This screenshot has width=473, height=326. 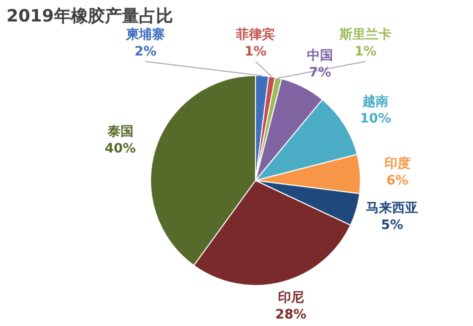 What do you see at coordinates (145, 52) in the screenshot?
I see `data-label: 2%` at bounding box center [145, 52].